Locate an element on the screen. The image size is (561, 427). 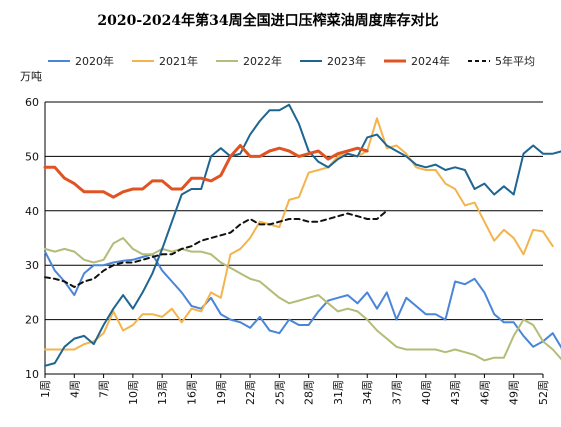
x-tick-label: 4周 is located at coordinates (74, 389).